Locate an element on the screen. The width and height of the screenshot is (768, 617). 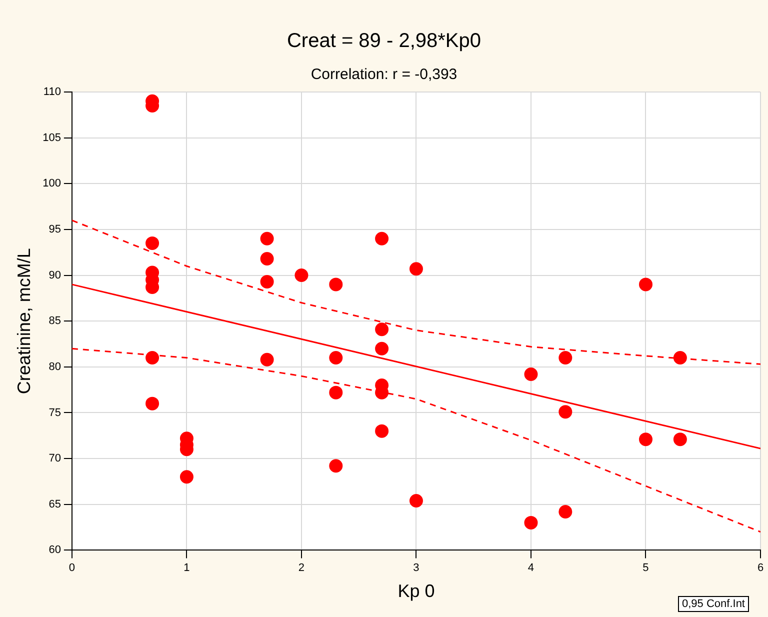
y-tick-label: 105 is located at coordinates (51, 138).